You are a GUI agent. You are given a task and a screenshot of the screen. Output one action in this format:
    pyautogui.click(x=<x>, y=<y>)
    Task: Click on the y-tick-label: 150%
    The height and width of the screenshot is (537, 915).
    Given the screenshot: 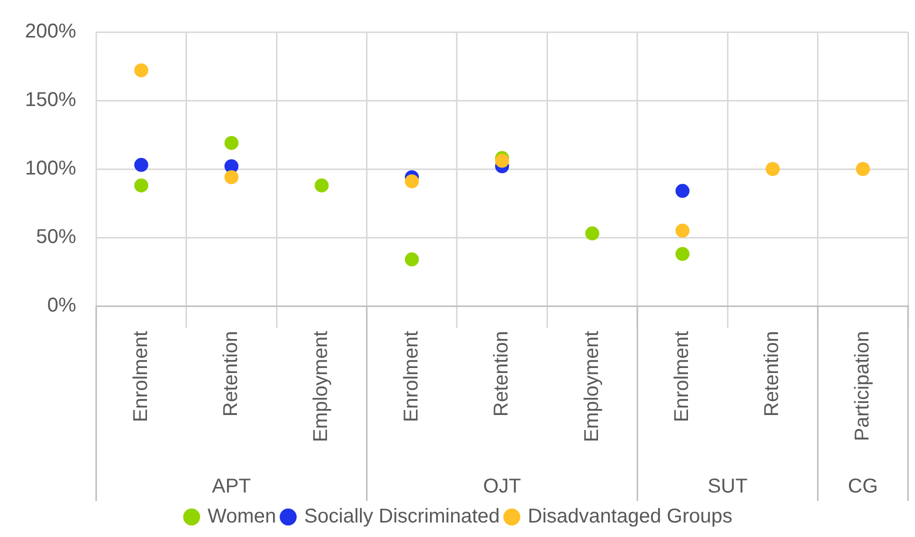 What is the action you would take?
    pyautogui.click(x=50, y=100)
    